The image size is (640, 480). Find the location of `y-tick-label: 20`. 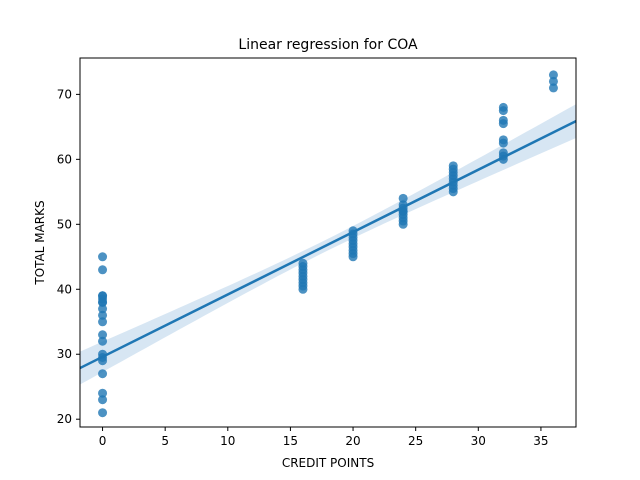

y-tick-label: 20 is located at coordinates (64, 419).